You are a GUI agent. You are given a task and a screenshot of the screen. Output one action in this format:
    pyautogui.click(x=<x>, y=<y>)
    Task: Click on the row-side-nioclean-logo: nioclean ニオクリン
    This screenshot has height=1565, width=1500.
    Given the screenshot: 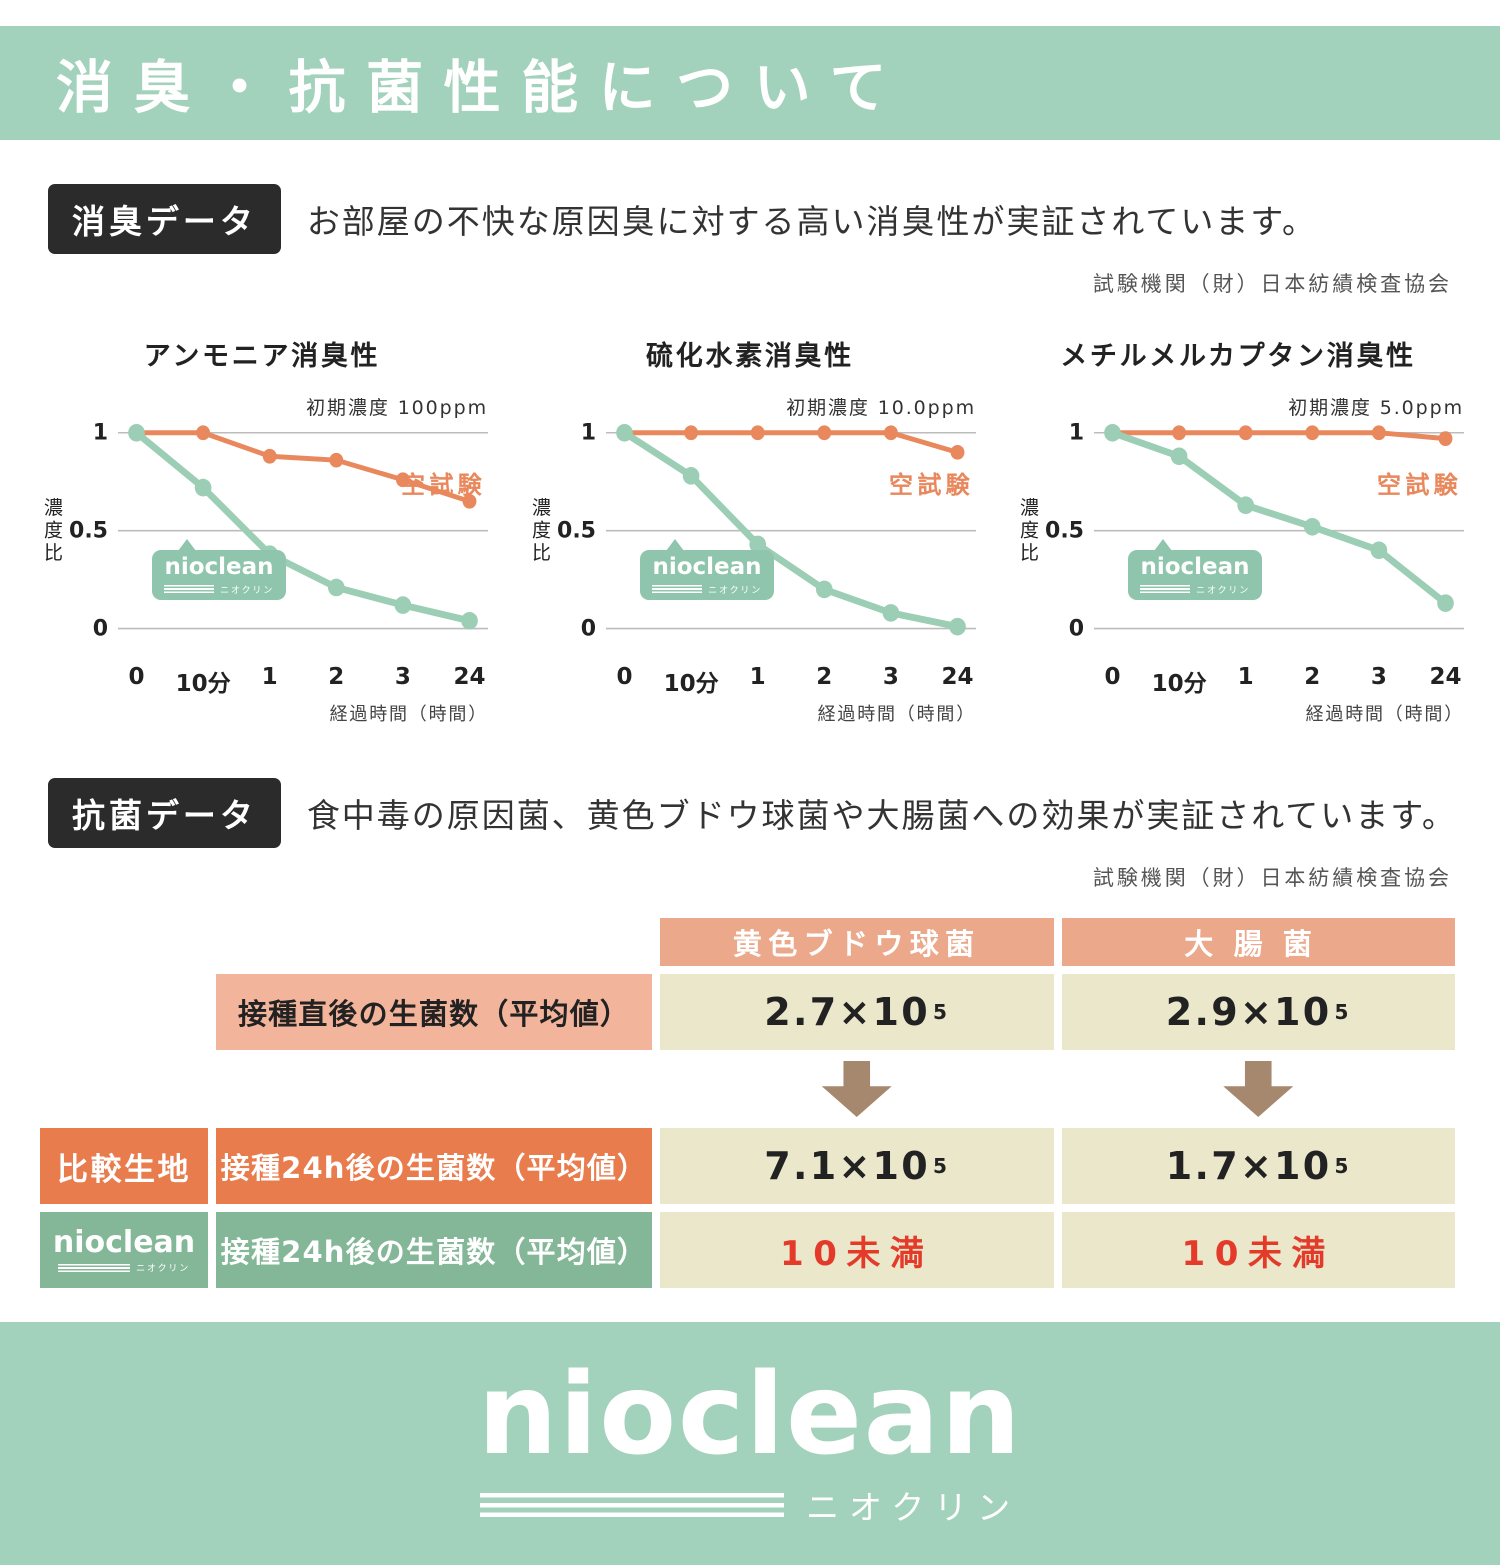 What is the action you would take?
    pyautogui.click(x=124, y=1250)
    